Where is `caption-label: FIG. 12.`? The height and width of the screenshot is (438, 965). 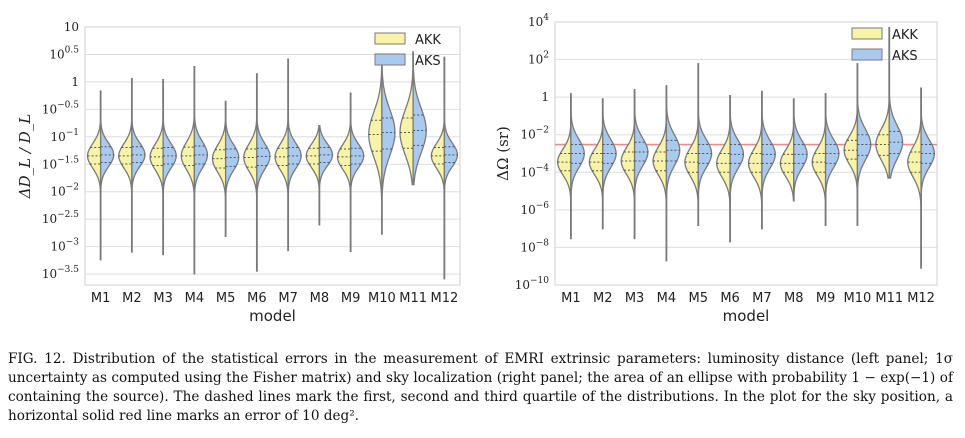 caption-label: FIG. 12. is located at coordinates (37, 359).